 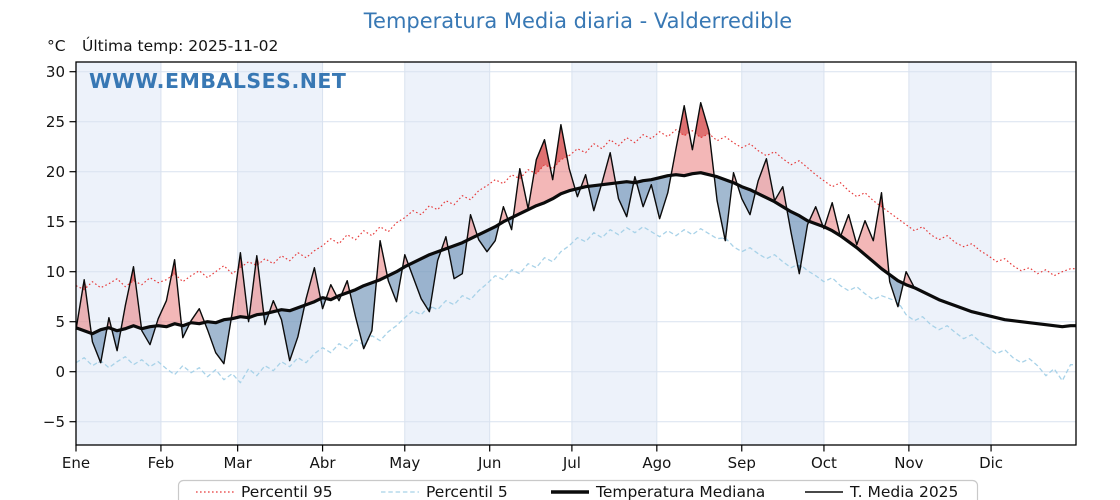 I want to click on x-tick-label: Jul, so click(x=571, y=463).